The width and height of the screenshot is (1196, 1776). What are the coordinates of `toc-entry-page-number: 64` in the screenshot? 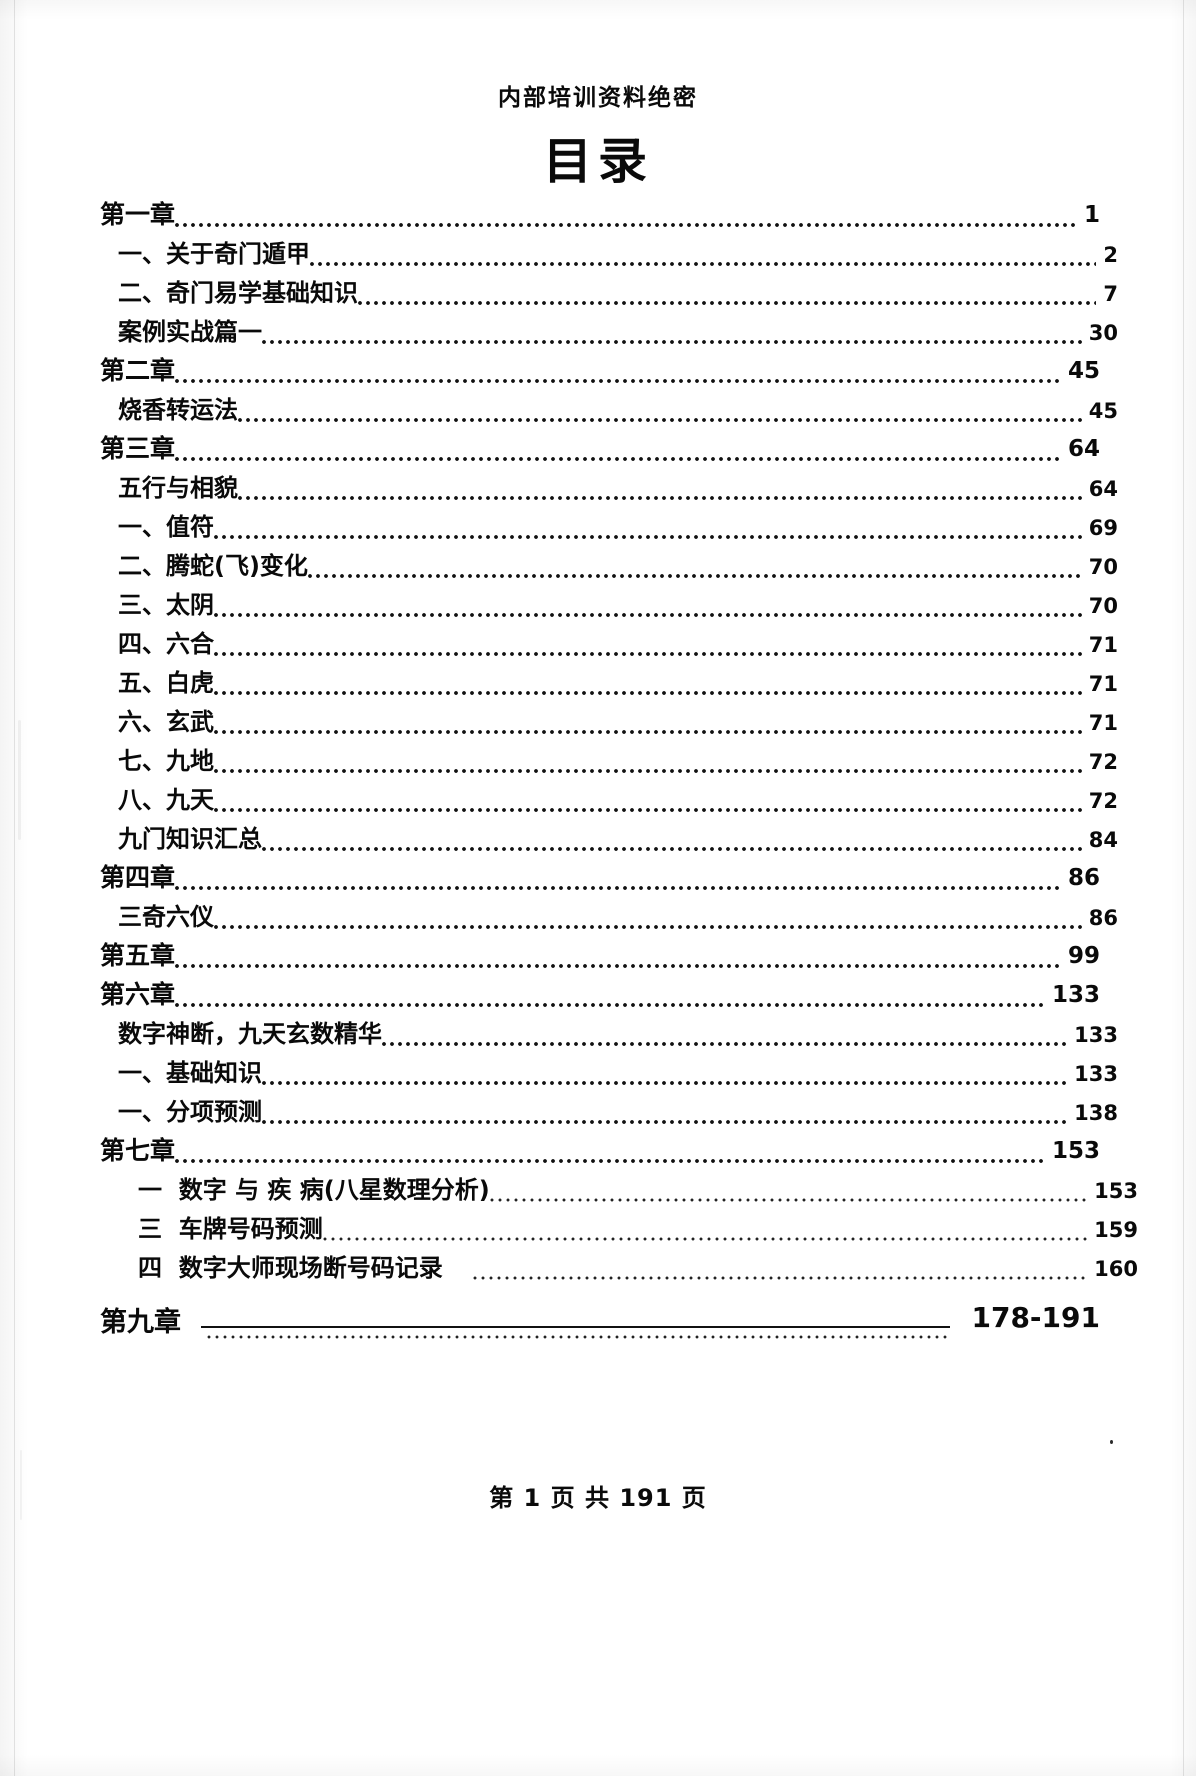 It's located at (1083, 449).